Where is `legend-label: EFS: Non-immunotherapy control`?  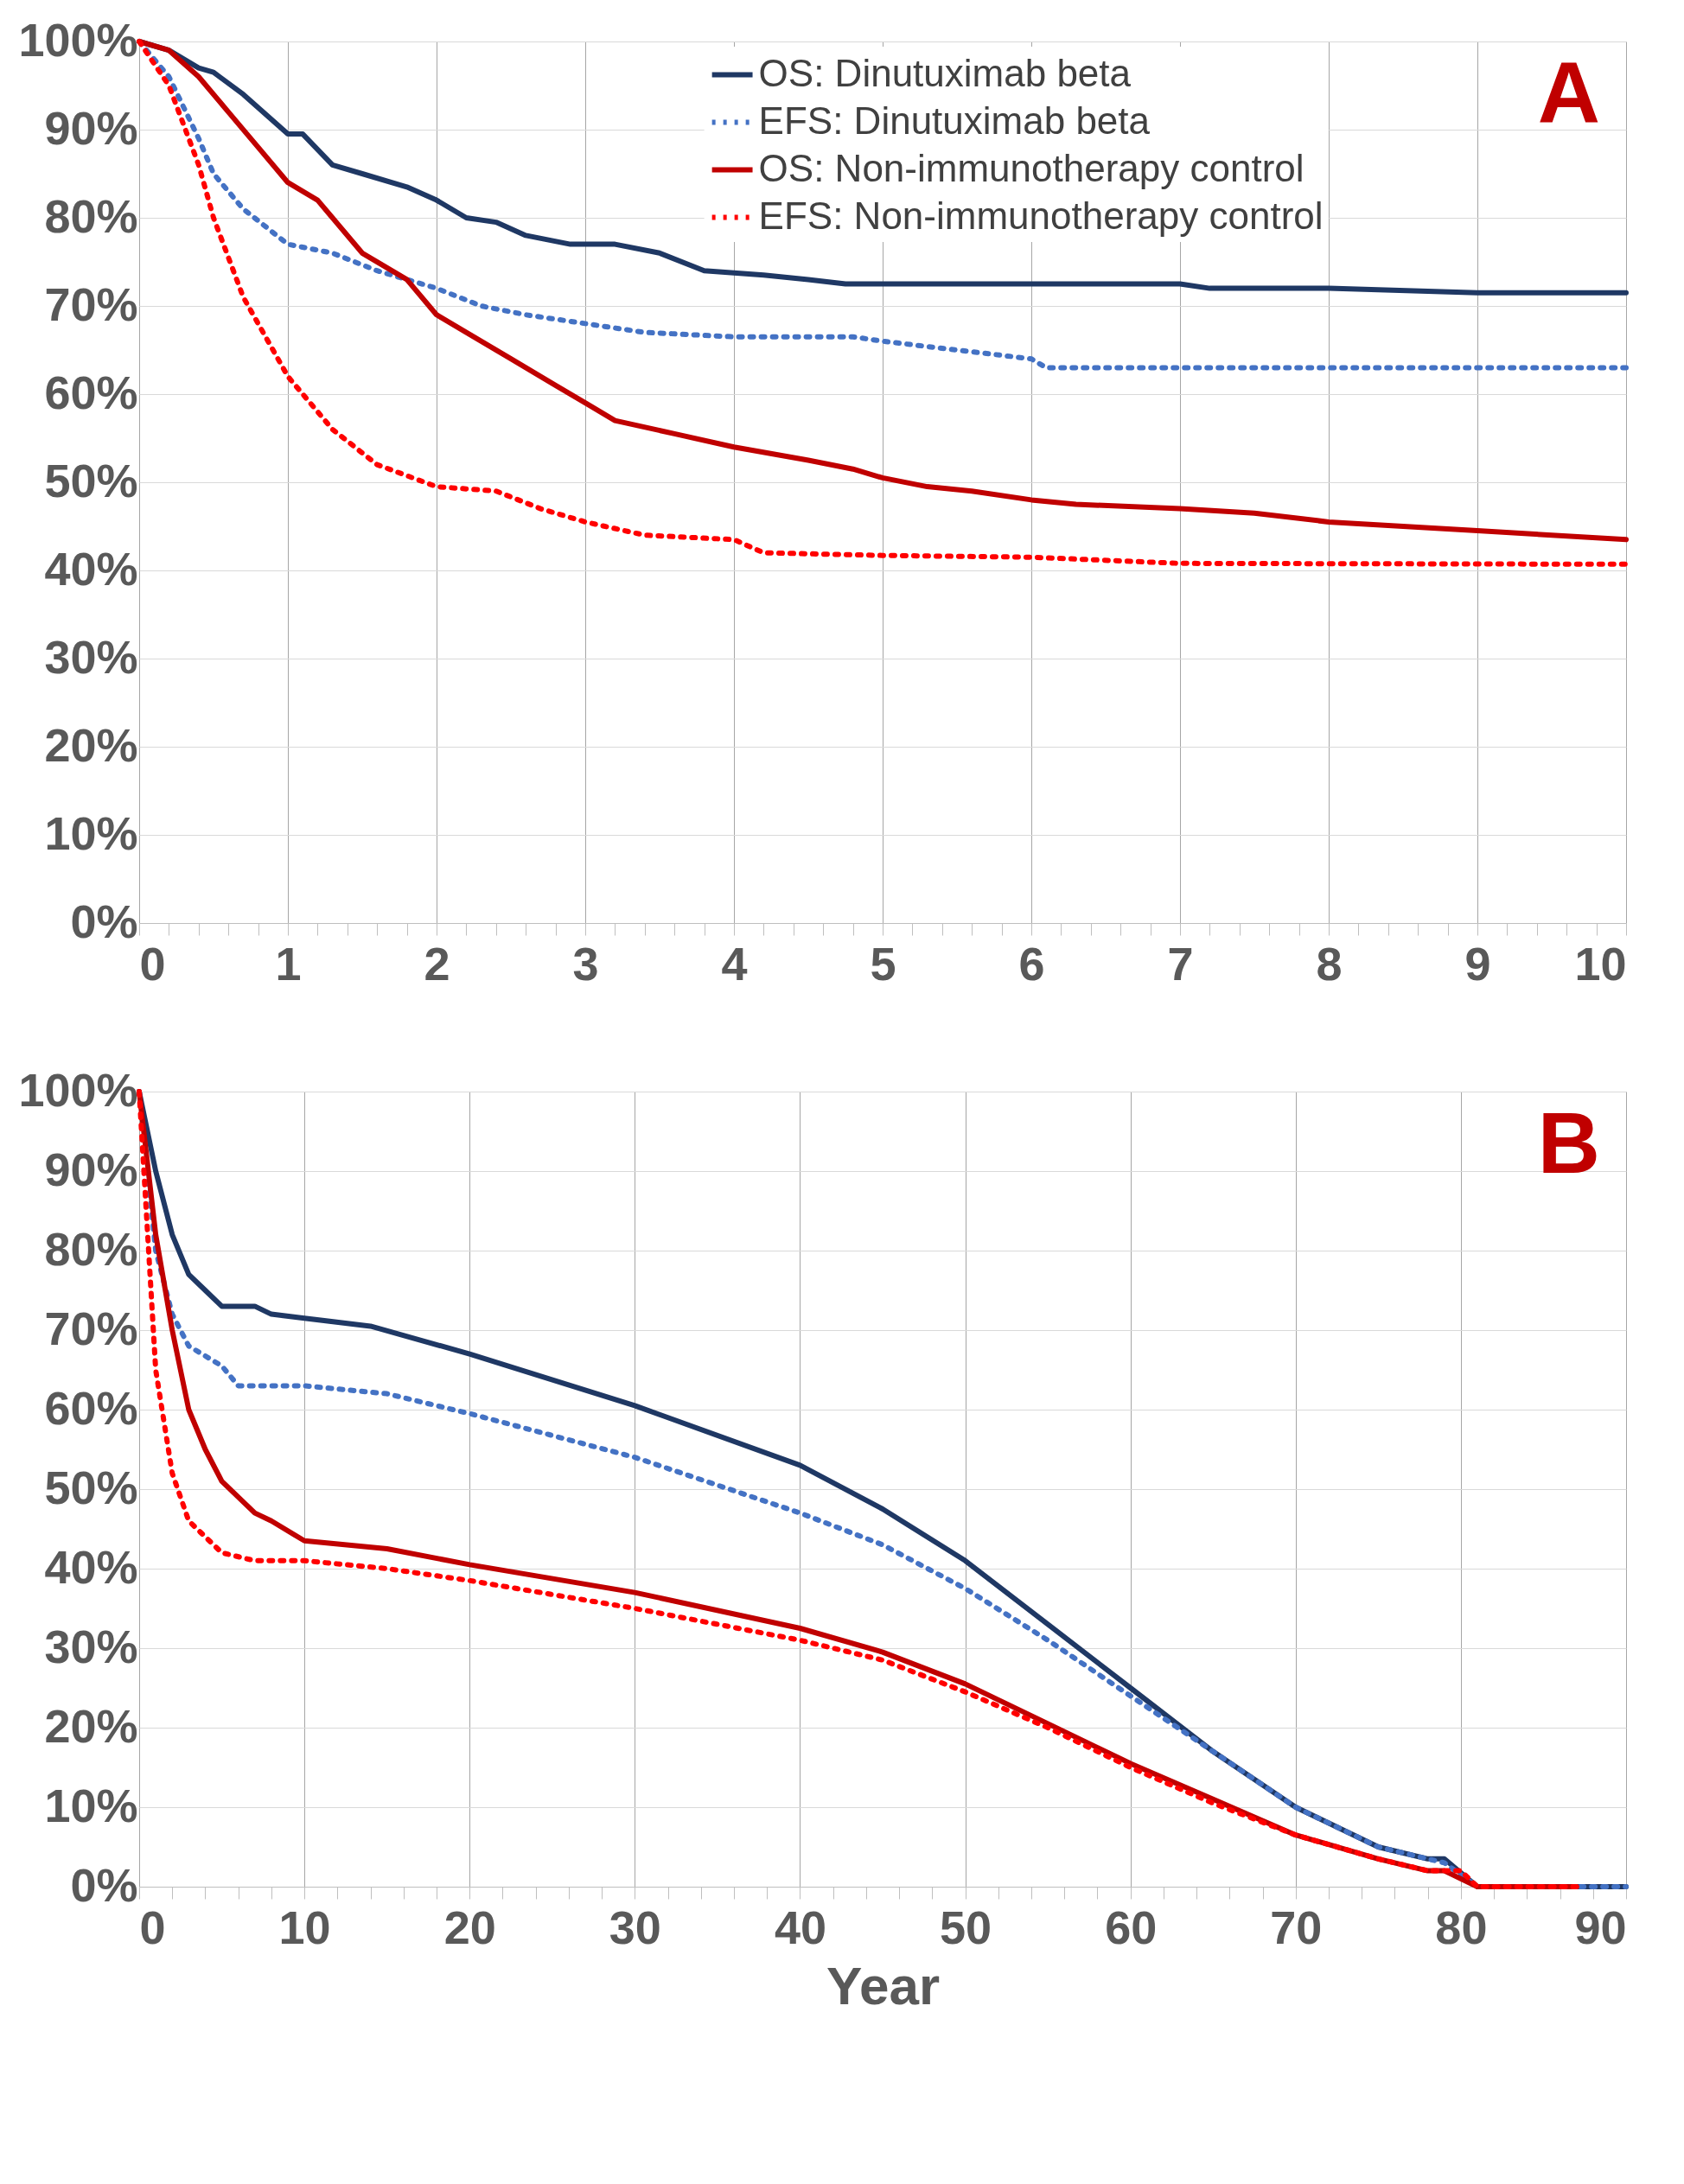
legend-label: EFS: Non-immunotherapy control is located at coordinates (1041, 215).